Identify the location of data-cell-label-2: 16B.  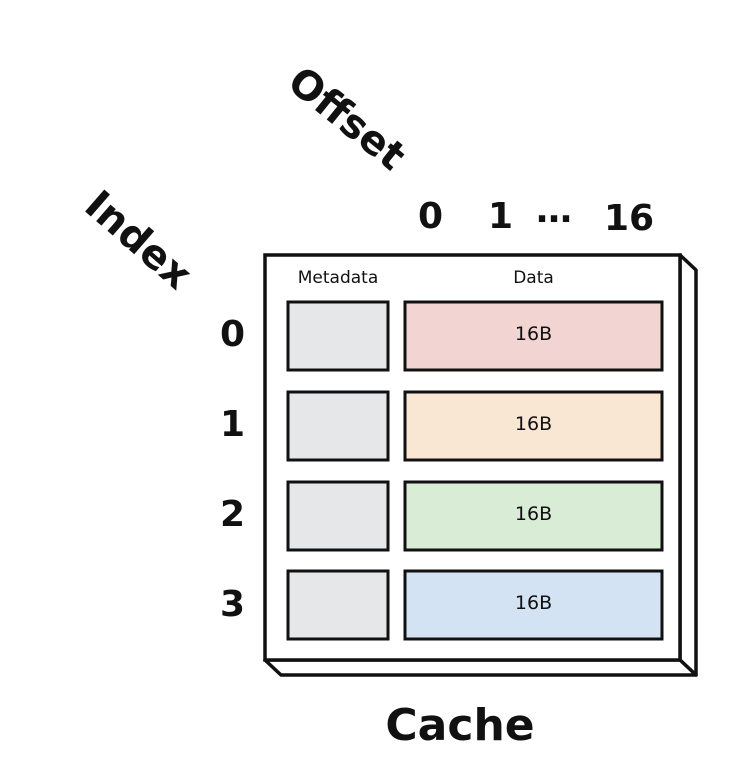
(533, 514).